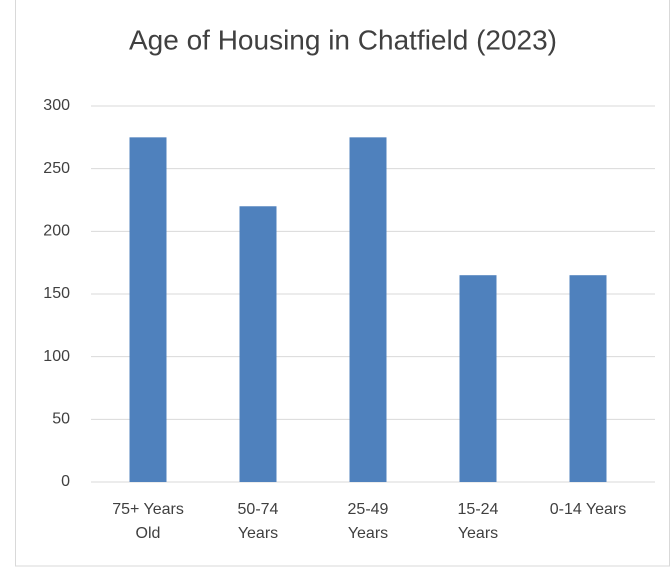  I want to click on chart-title: Age of Housing in Chatfield (2023), so click(343, 39).